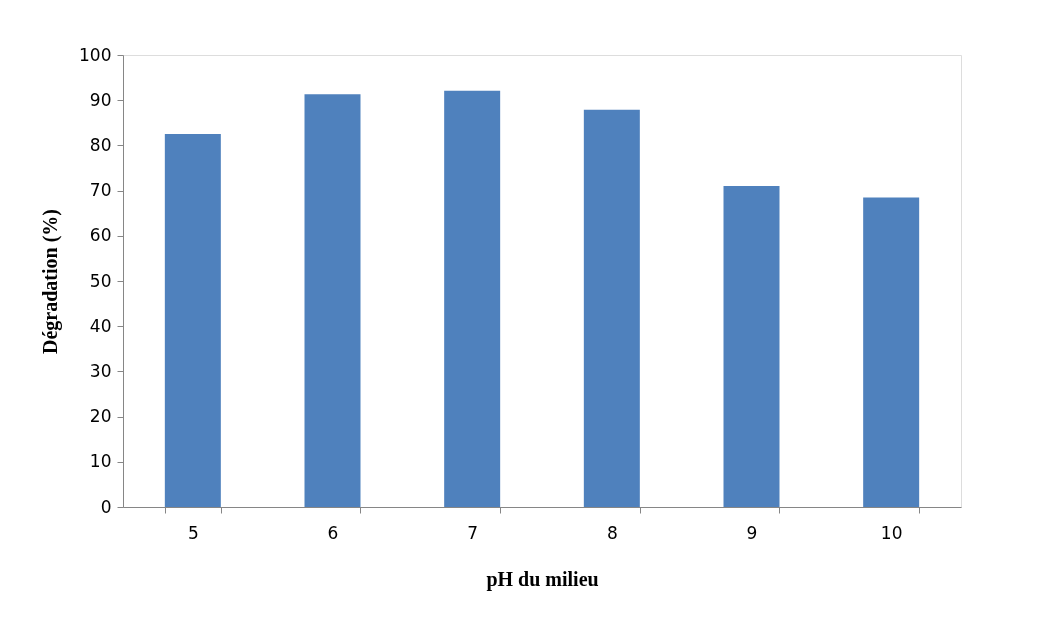 Image resolution: width=1040 pixels, height=626 pixels. I want to click on y-tick-label: 80, so click(100, 144).